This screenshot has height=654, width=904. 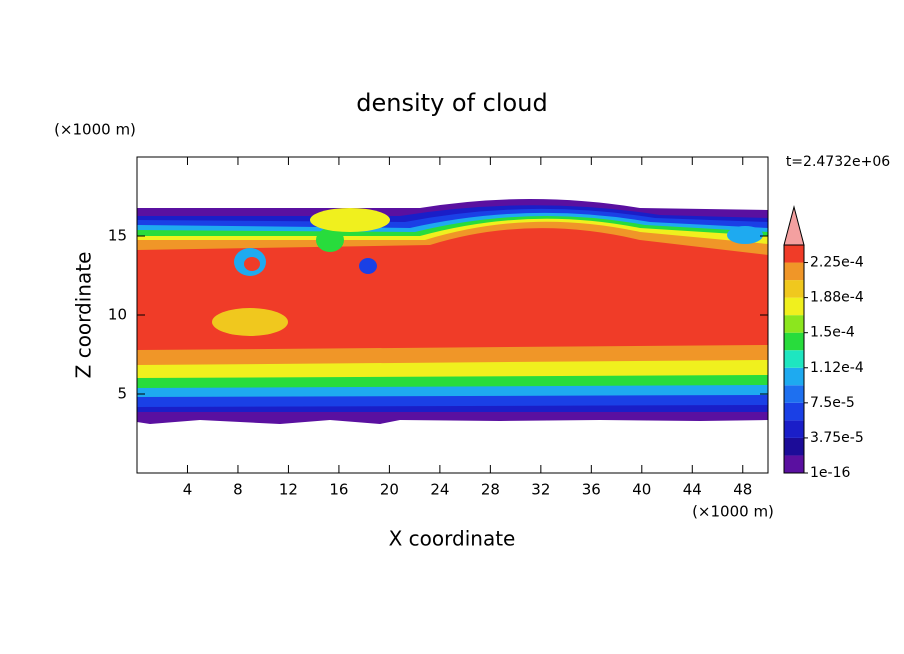 What do you see at coordinates (837, 438) in the screenshot?
I see `colorbar-tick-label: 3.75e-5` at bounding box center [837, 438].